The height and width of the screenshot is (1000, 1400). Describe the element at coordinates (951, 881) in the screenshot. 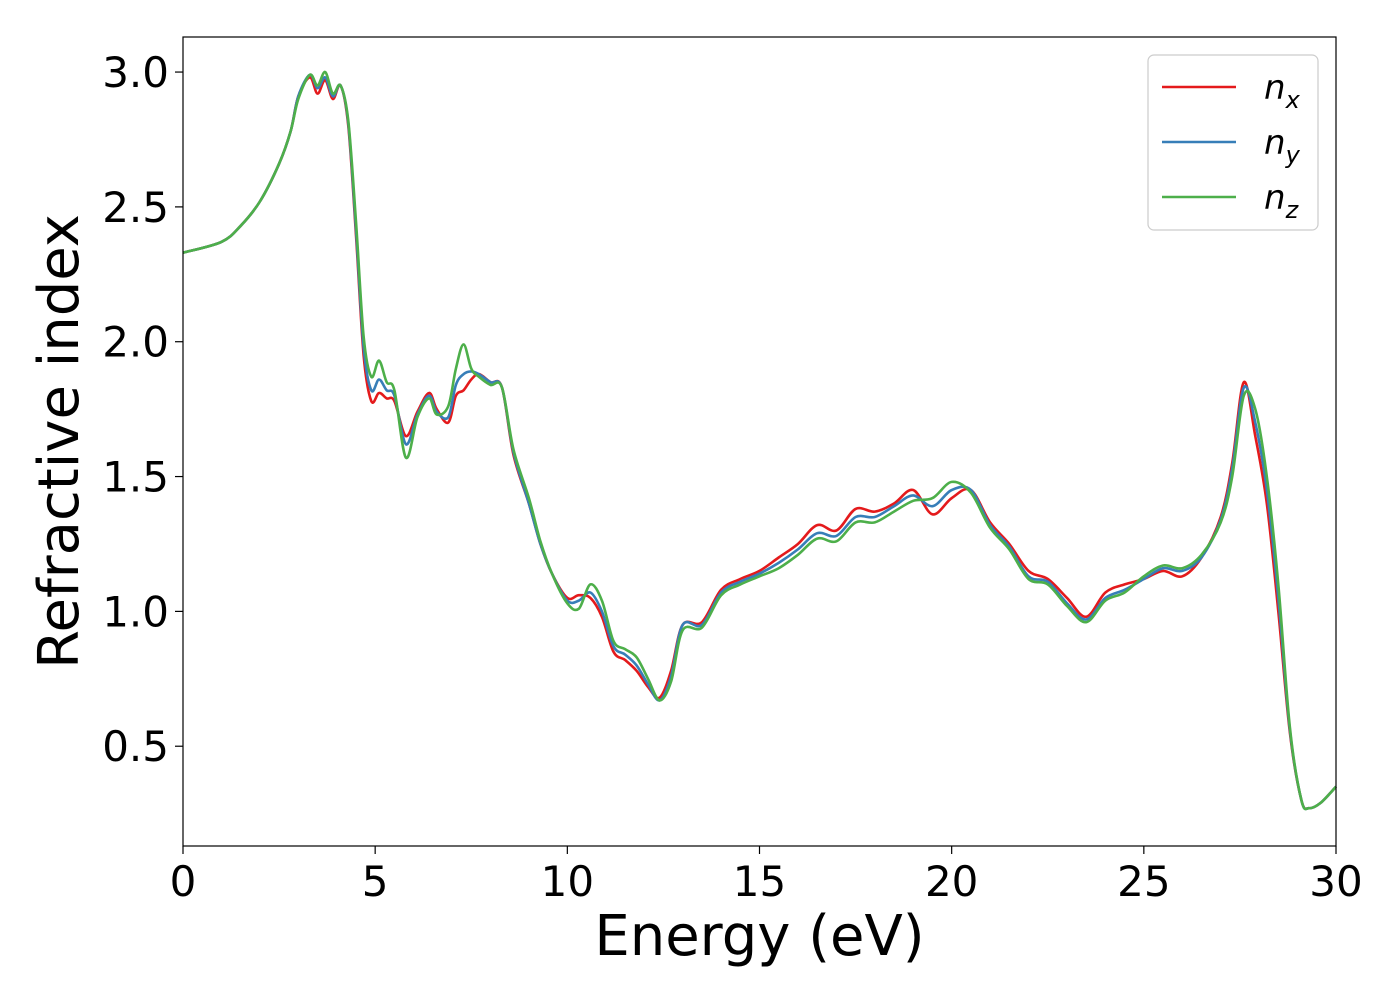

I see `x-tick-label: 20` at that location.